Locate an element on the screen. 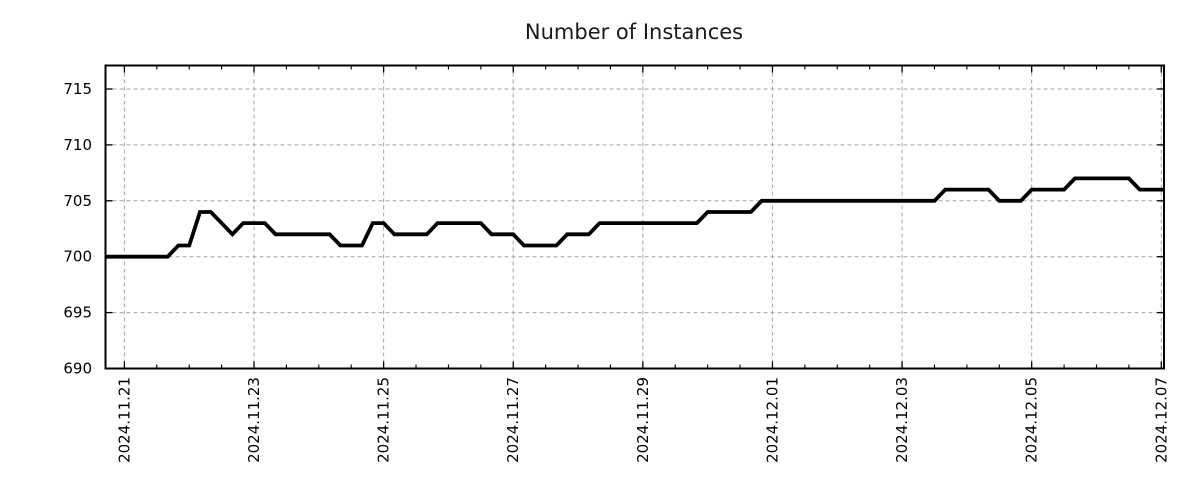 The image size is (1200, 500). y-tick-label: 695 is located at coordinates (77, 313).